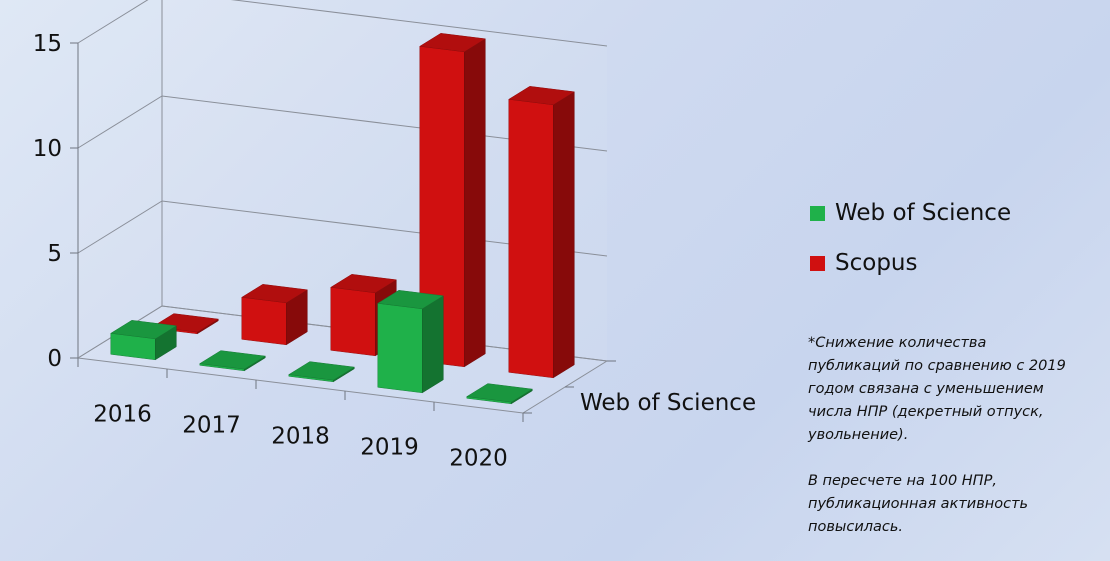 This screenshot has height=561, width=1110. Describe the element at coordinates (668, 403) in the screenshot. I see `depth-axis-label: Web of Science` at that location.